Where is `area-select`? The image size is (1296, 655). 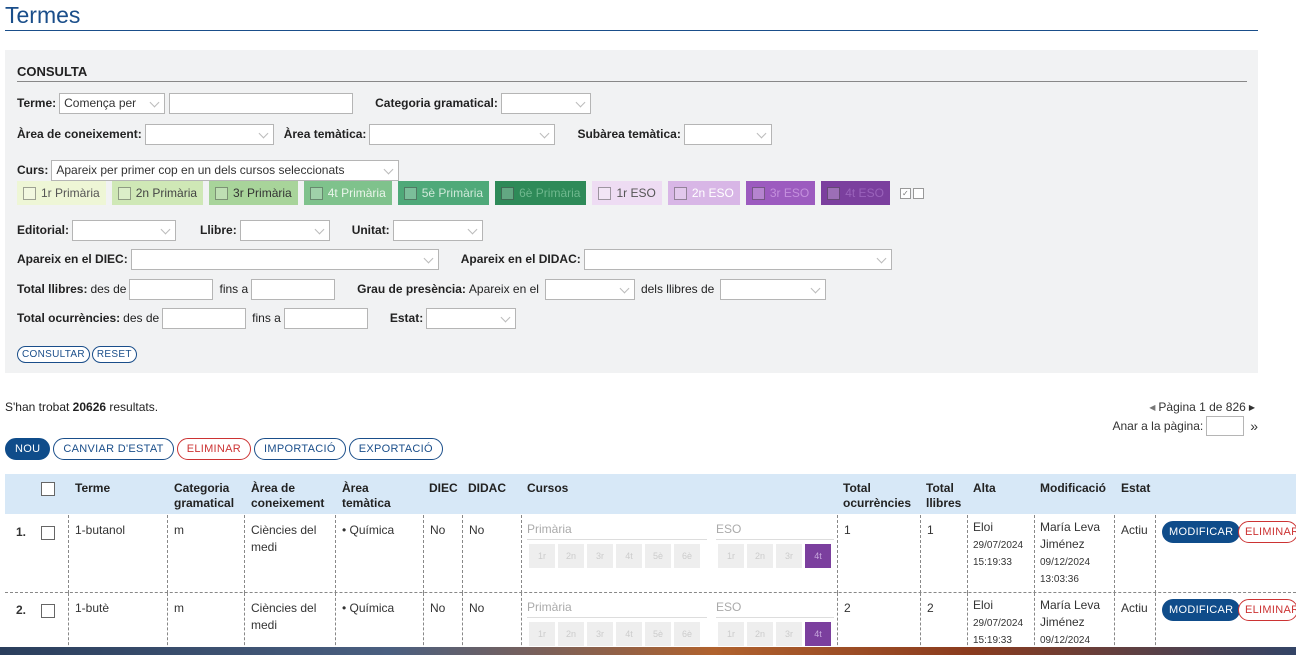 area-select is located at coordinates (209, 134).